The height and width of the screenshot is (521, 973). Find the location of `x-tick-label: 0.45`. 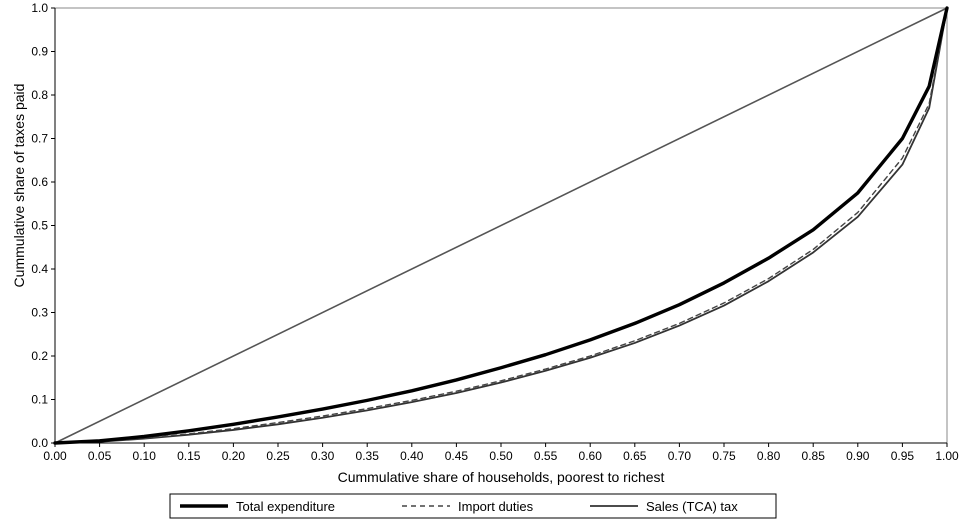

x-tick-label: 0.45 is located at coordinates (457, 456).